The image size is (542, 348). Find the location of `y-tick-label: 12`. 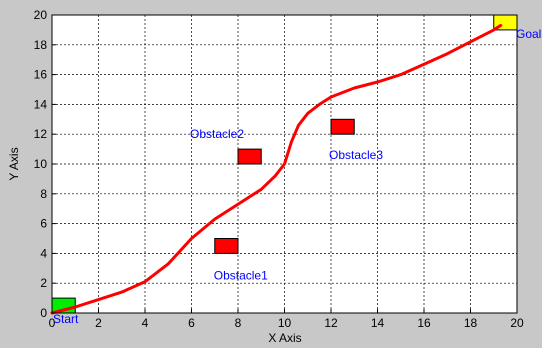

y-tick-label: 12 is located at coordinates (41, 134).